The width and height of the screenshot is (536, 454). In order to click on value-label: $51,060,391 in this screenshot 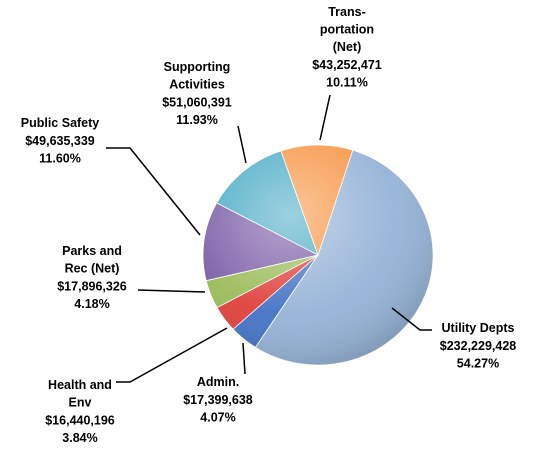, I will do `click(197, 102)`.